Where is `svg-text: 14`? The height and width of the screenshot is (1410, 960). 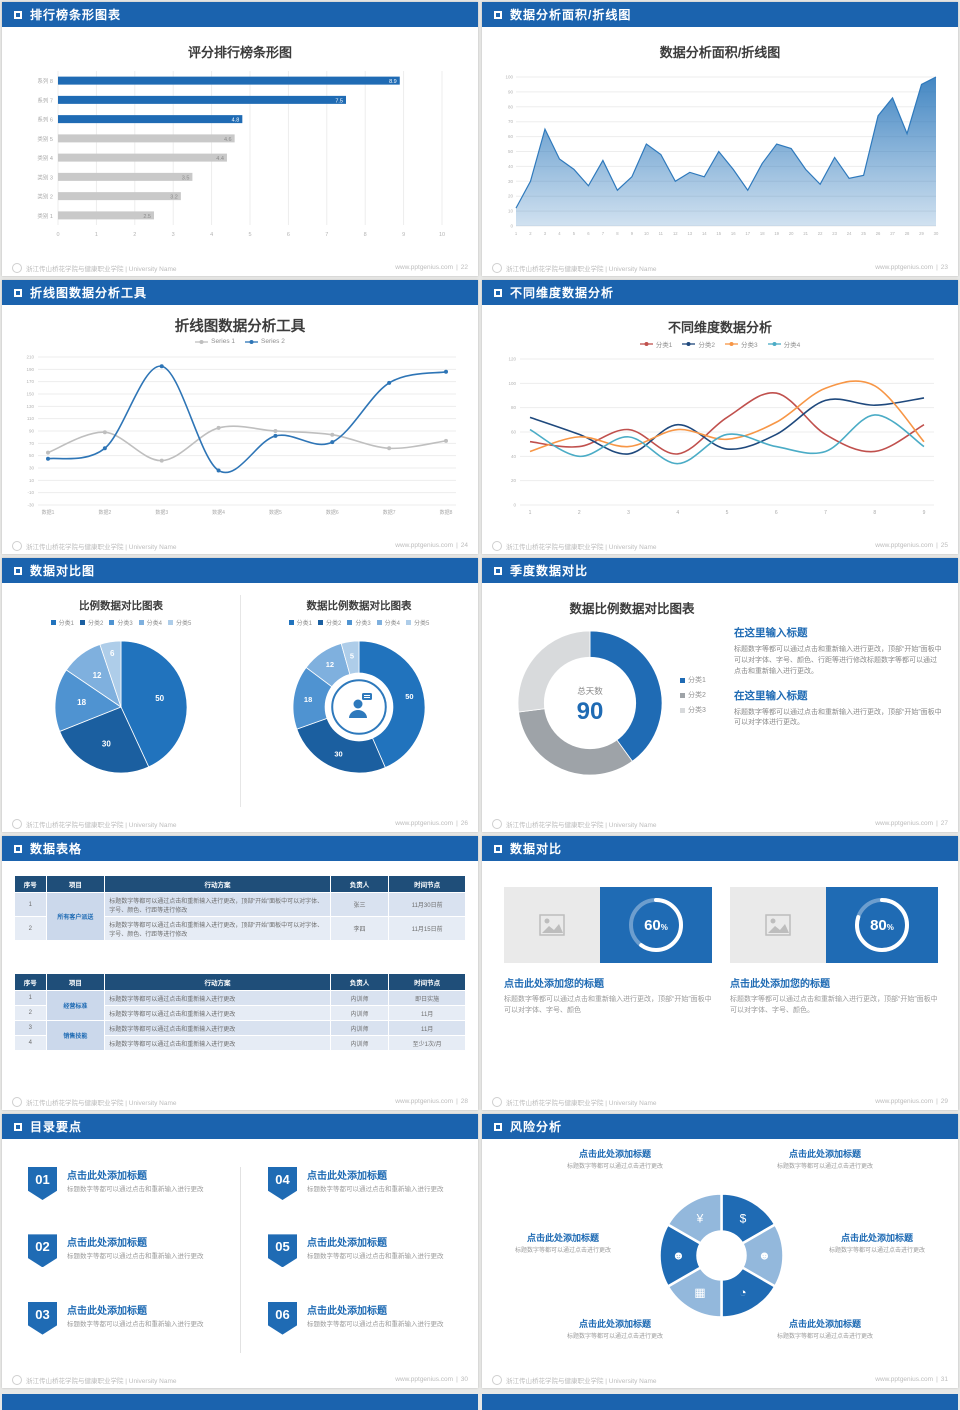 svg-text: 14 is located at coordinates (704, 233).